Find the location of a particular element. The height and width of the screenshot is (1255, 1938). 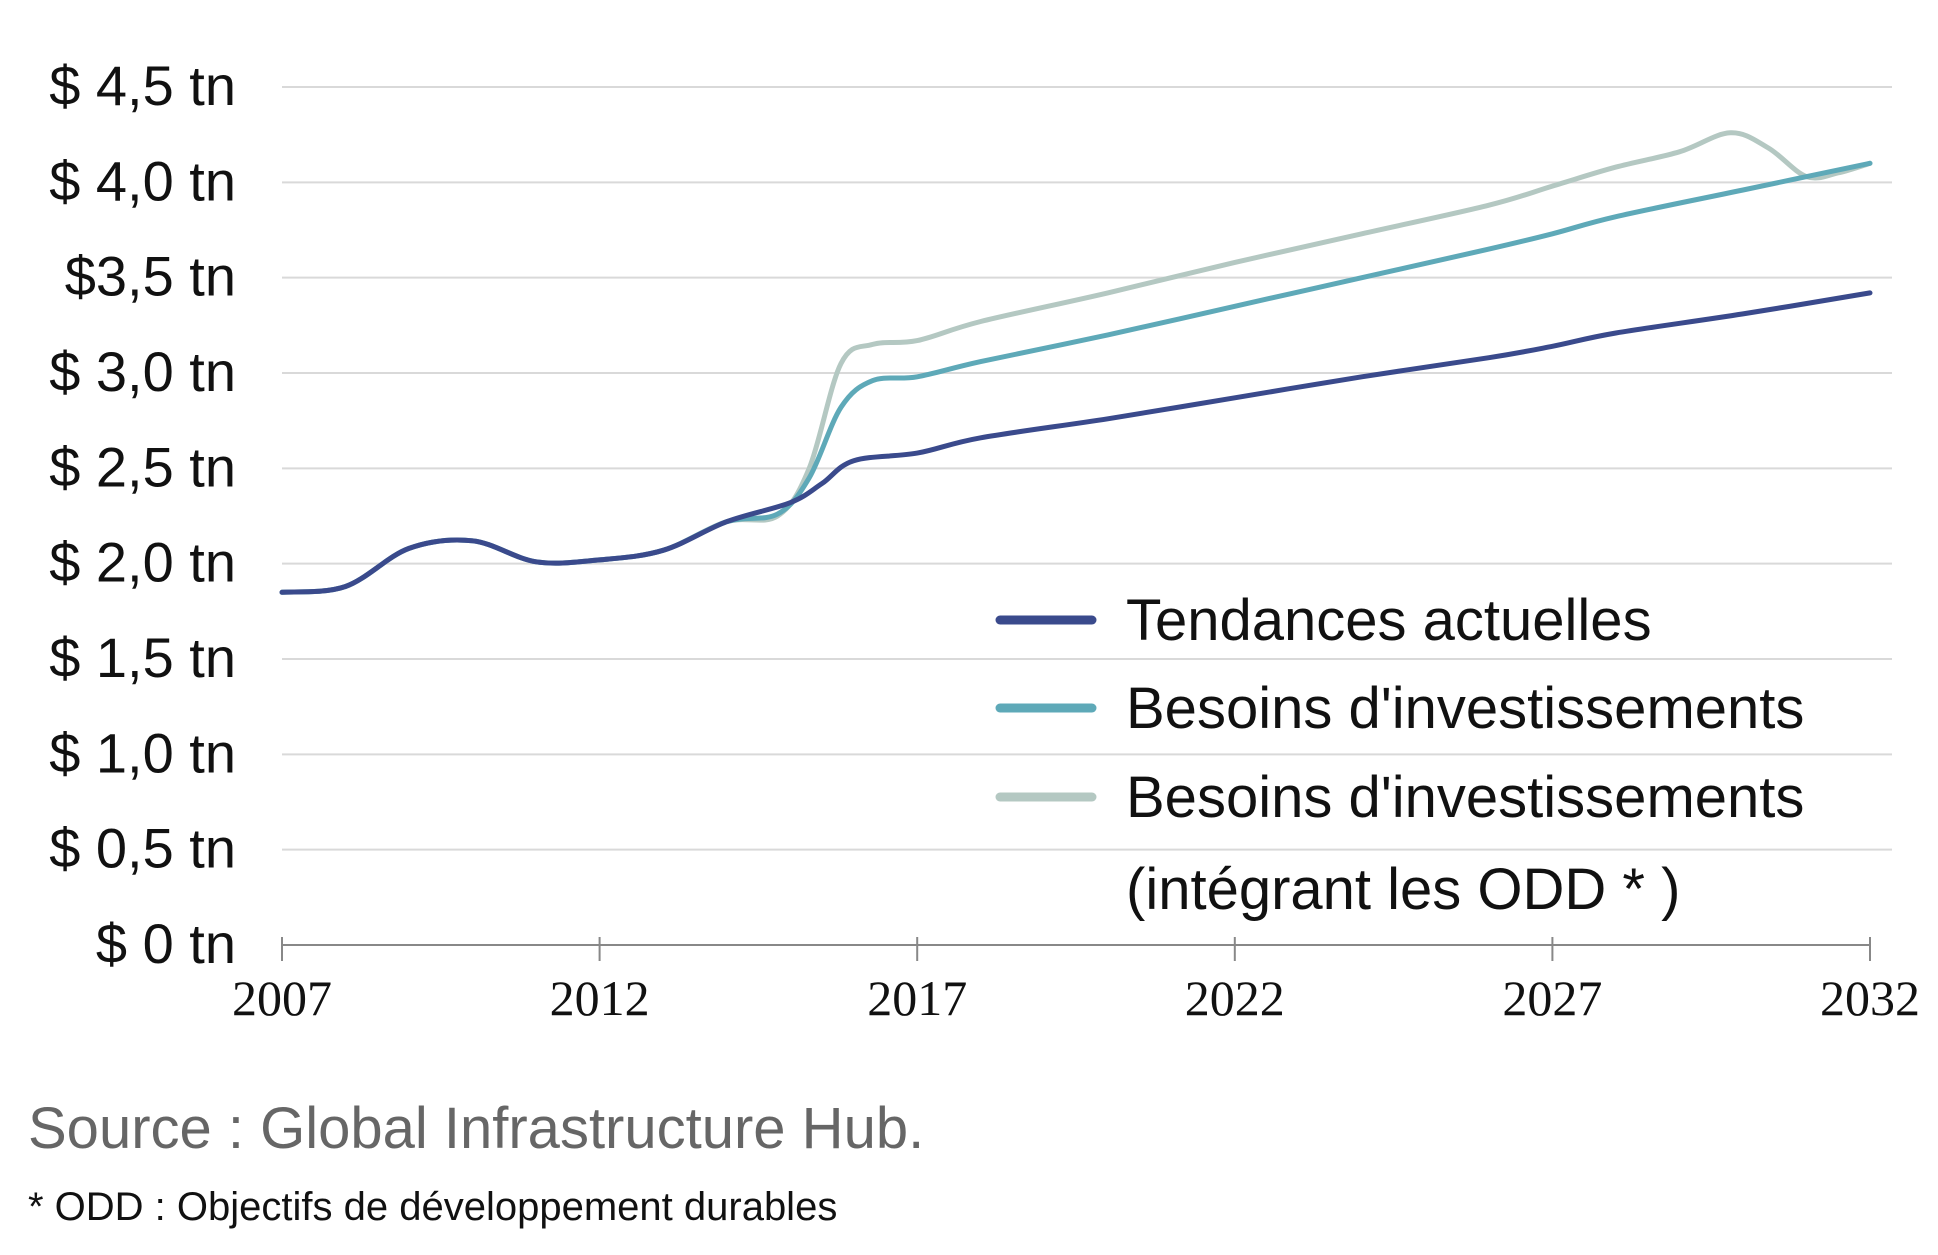

source-note: Source : Global Infrastructure Hub. is located at coordinates (476, 1128).